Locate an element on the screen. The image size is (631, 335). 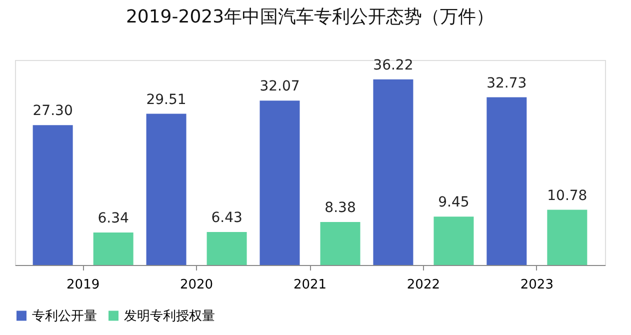
x-tick-label: 2022 is located at coordinates (423, 285).